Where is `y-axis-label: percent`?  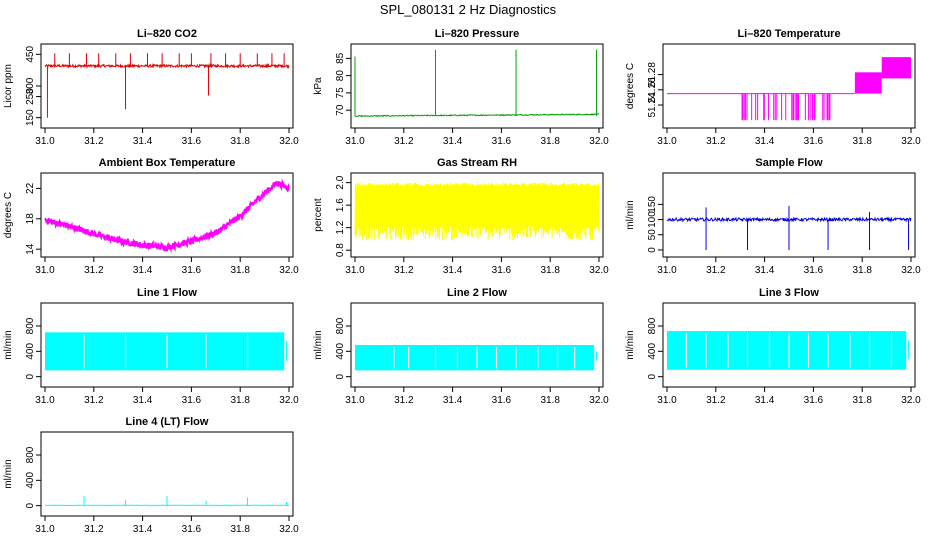 y-axis-label: percent is located at coordinates (318, 215).